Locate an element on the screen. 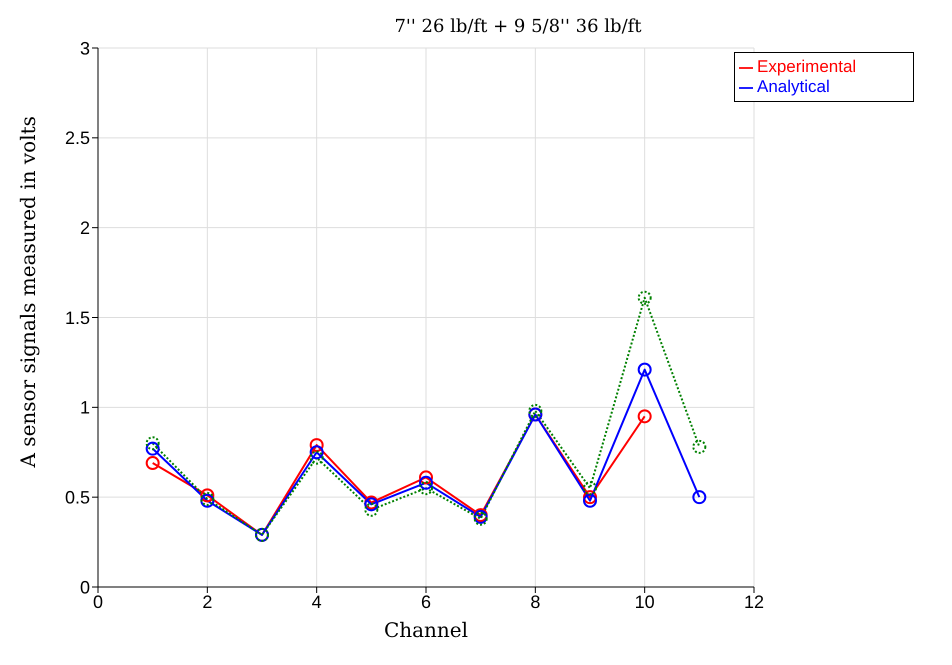 The width and height of the screenshot is (952, 665). x-tick-label: 10 is located at coordinates (644, 602).